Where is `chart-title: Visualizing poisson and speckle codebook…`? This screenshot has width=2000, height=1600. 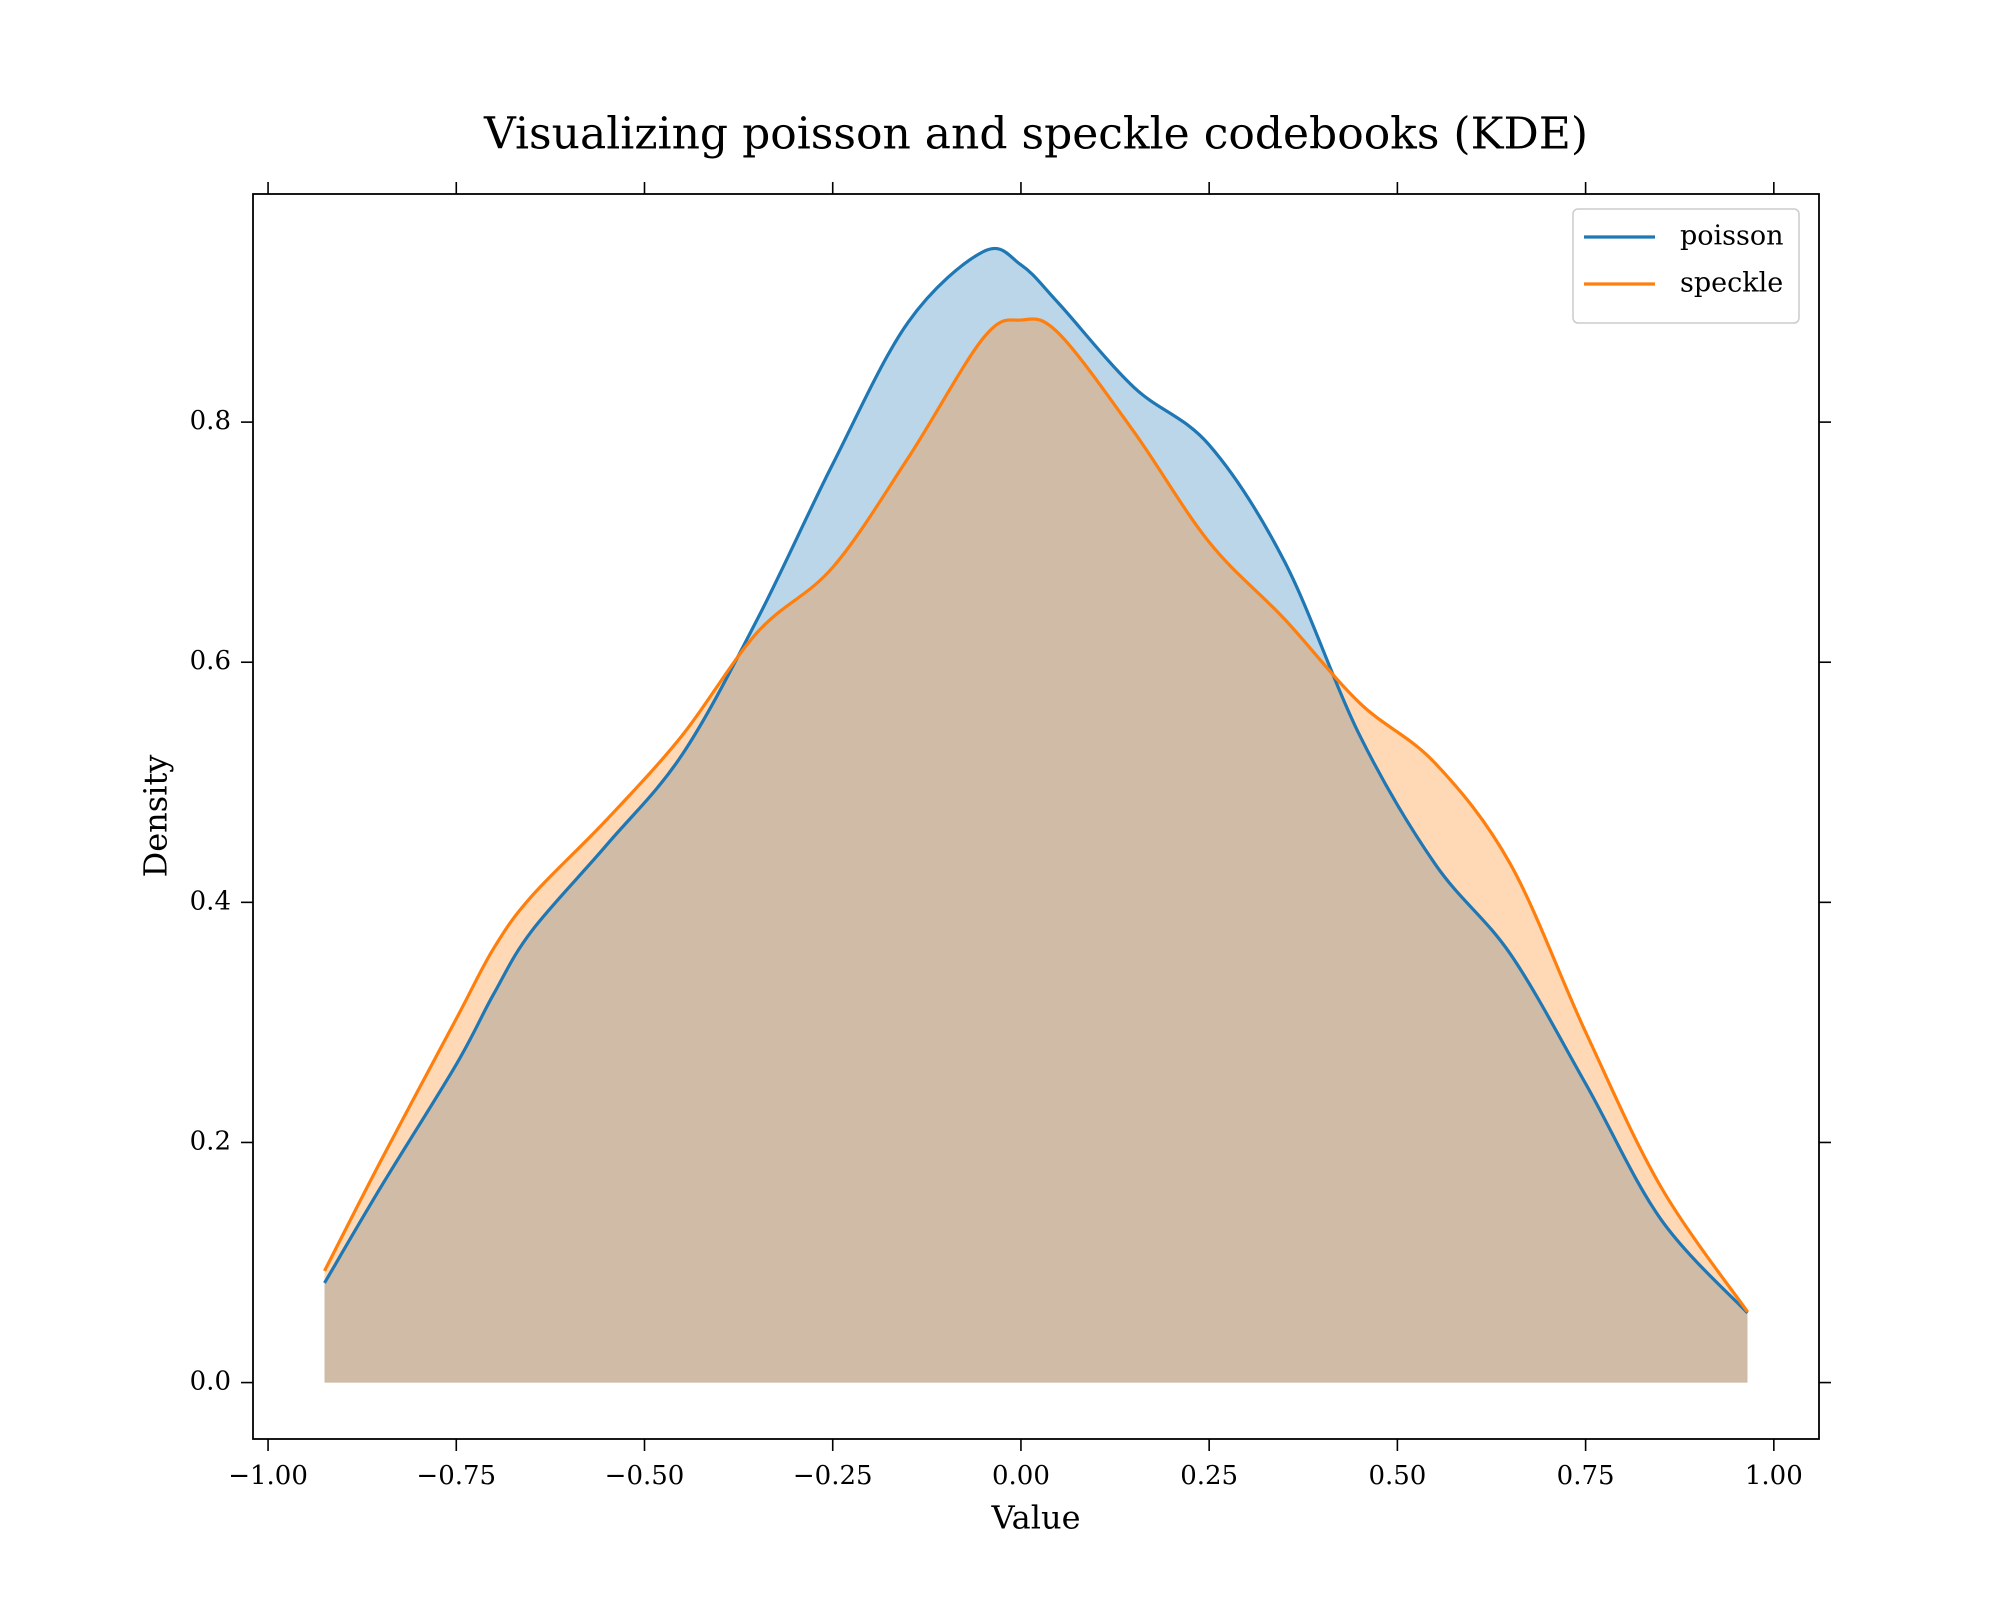 chart-title: Visualizing poisson and speckle codebook… is located at coordinates (1035, 134).